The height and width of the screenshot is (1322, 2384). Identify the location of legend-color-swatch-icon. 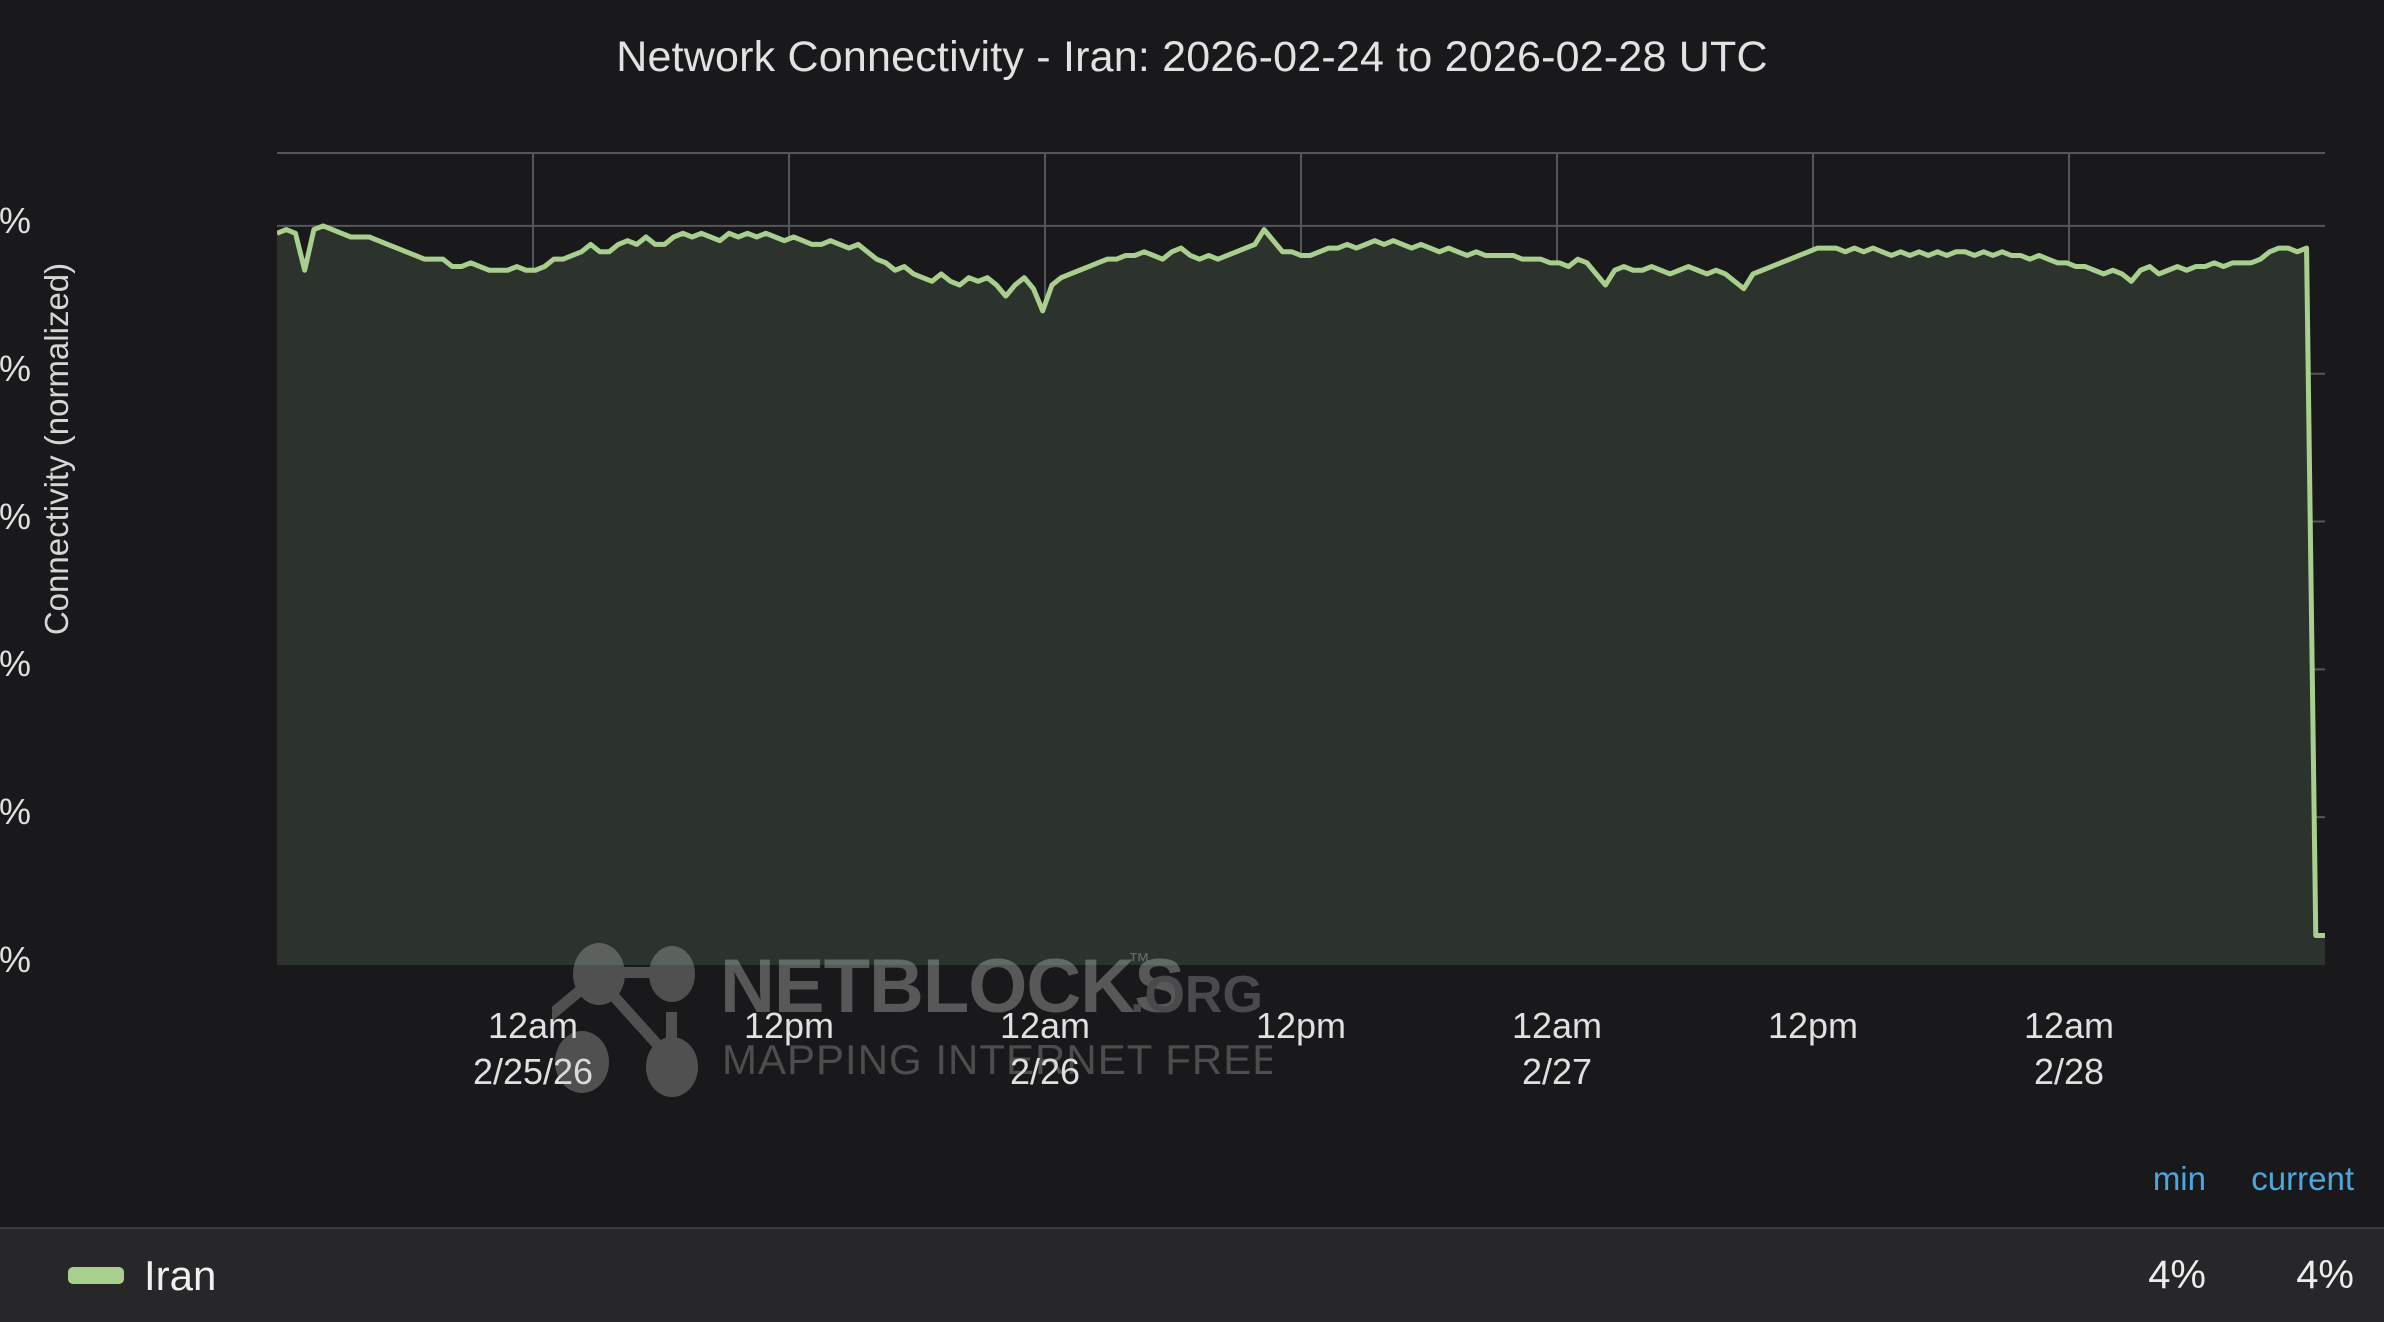
(96, 1275).